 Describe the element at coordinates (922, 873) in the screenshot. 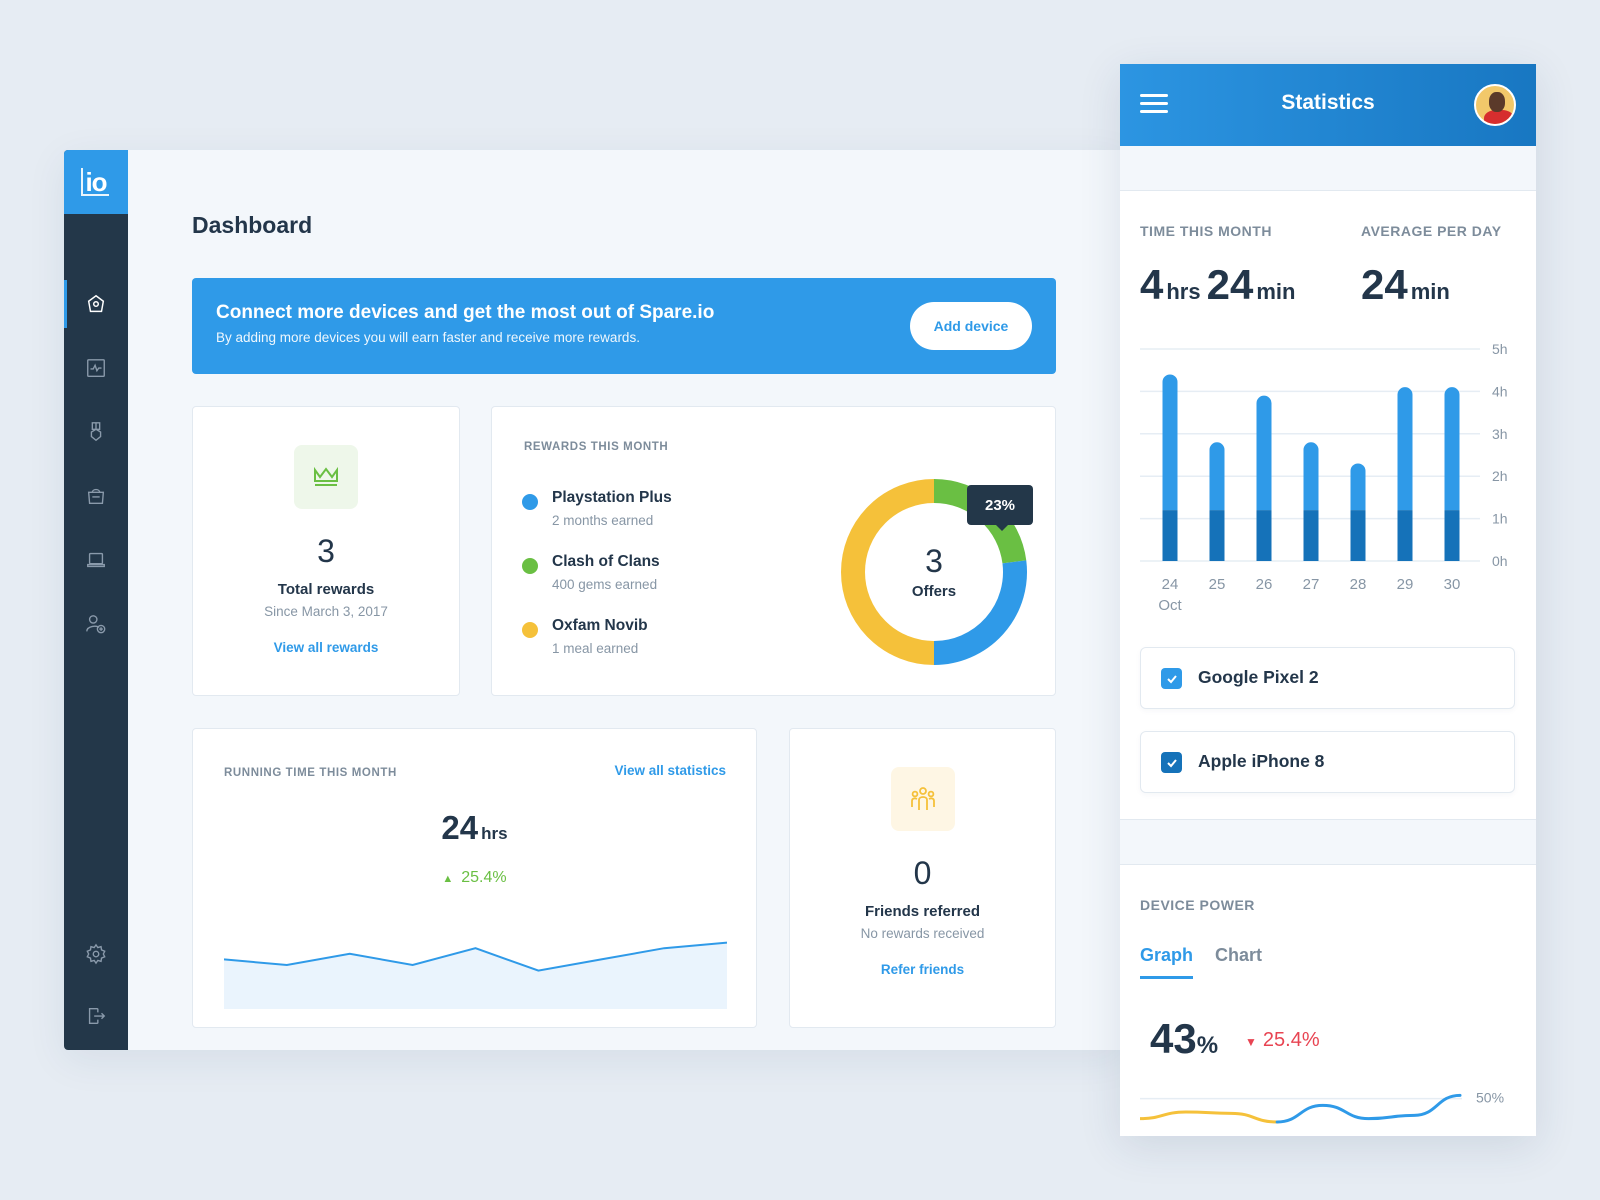

I see `friends-referred-value: 0` at that location.